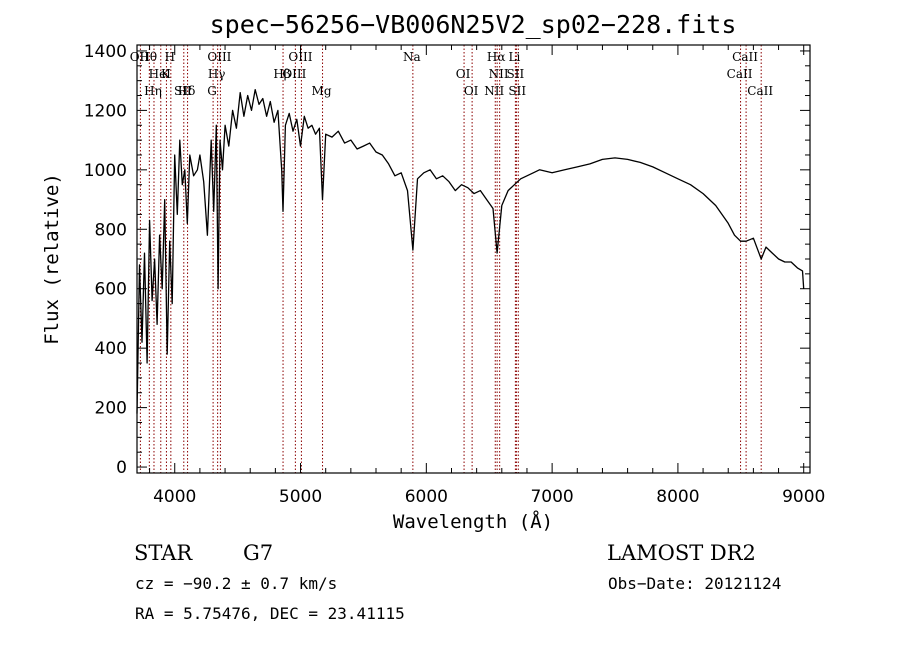  What do you see at coordinates (217, 74) in the screenshot?
I see `line-label: Hγ` at bounding box center [217, 74].